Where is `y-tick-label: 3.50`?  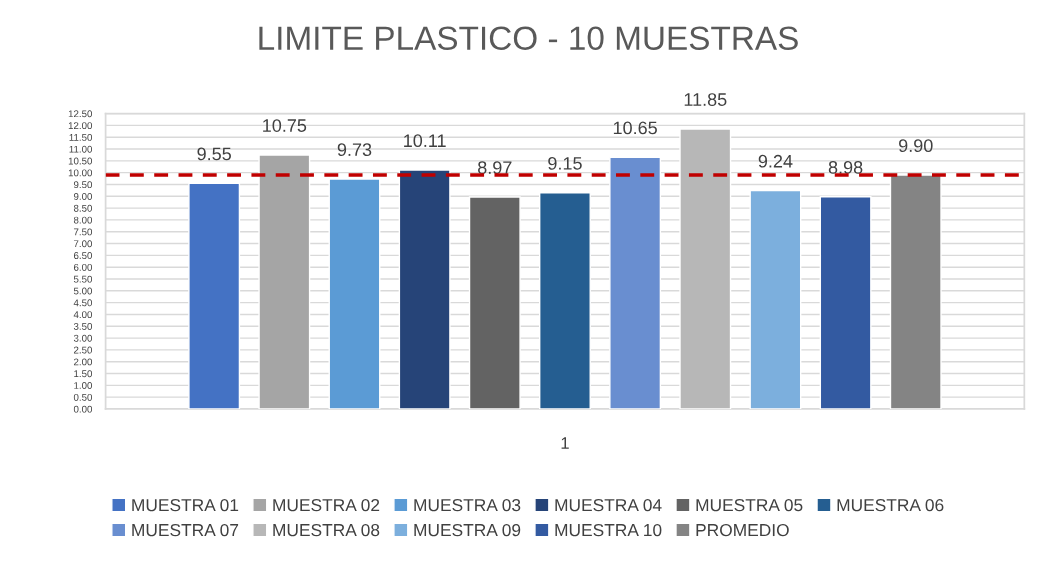 y-tick-label: 3.50 is located at coordinates (83, 326).